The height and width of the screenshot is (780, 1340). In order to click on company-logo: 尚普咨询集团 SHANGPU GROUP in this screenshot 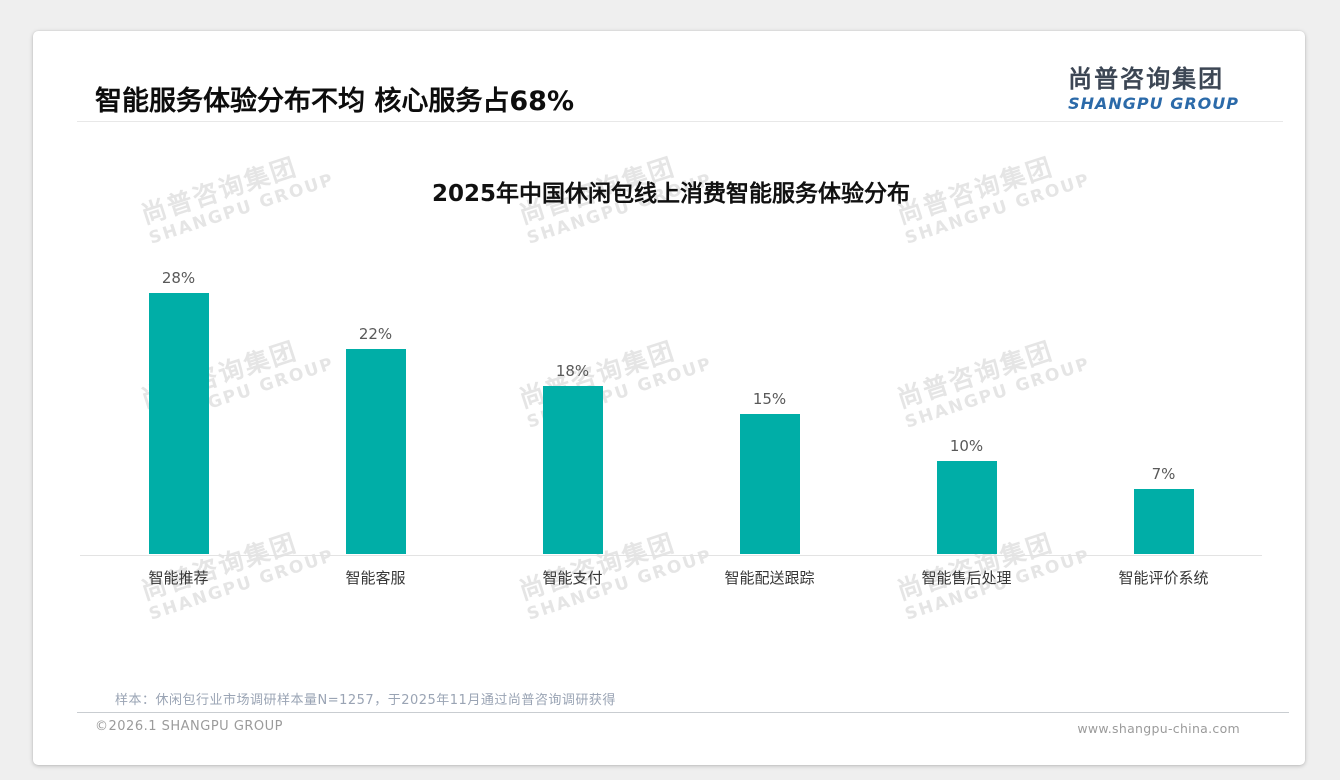, I will do `click(1153, 86)`.